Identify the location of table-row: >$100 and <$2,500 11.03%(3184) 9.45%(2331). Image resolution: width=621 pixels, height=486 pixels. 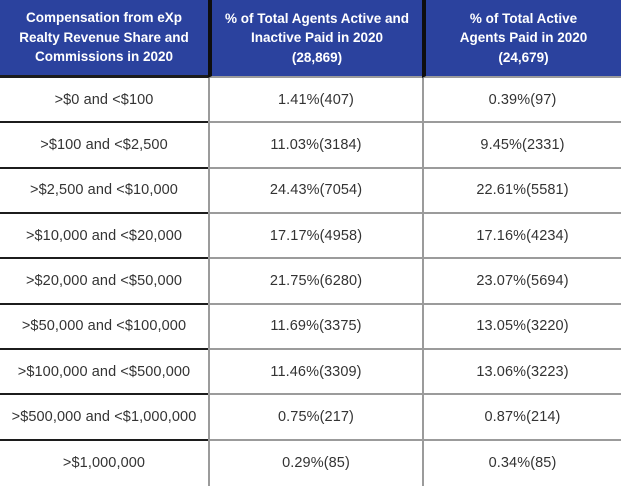
(310, 146).